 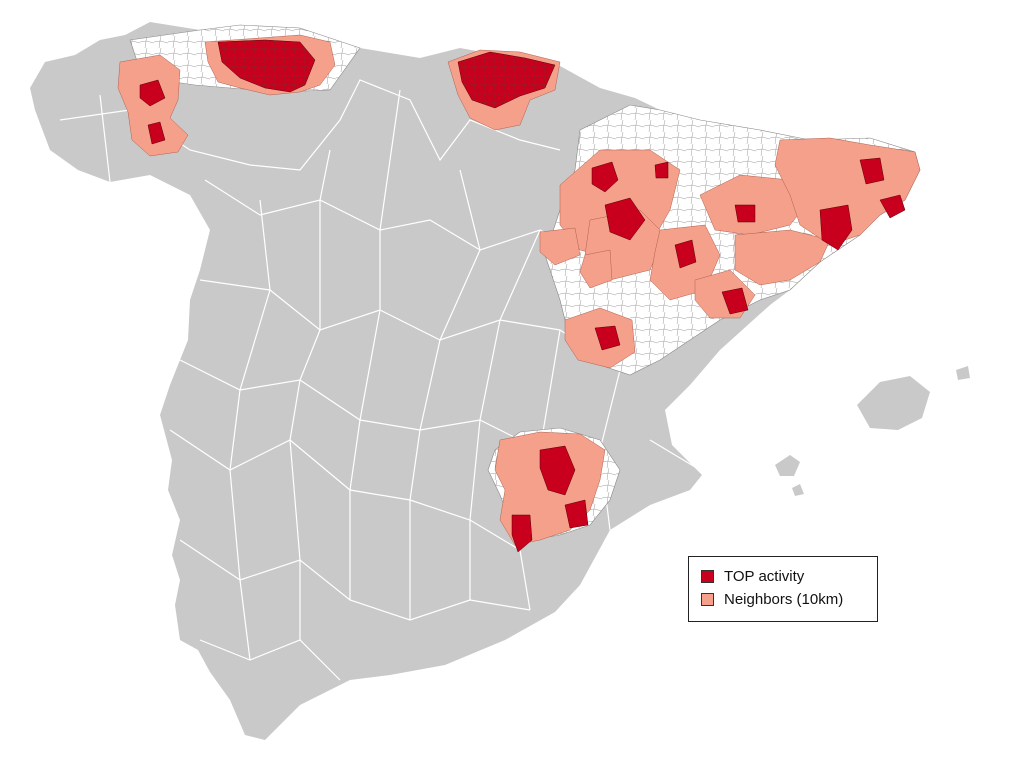 I want to click on neighbors-catalonia, so click(x=847, y=191).